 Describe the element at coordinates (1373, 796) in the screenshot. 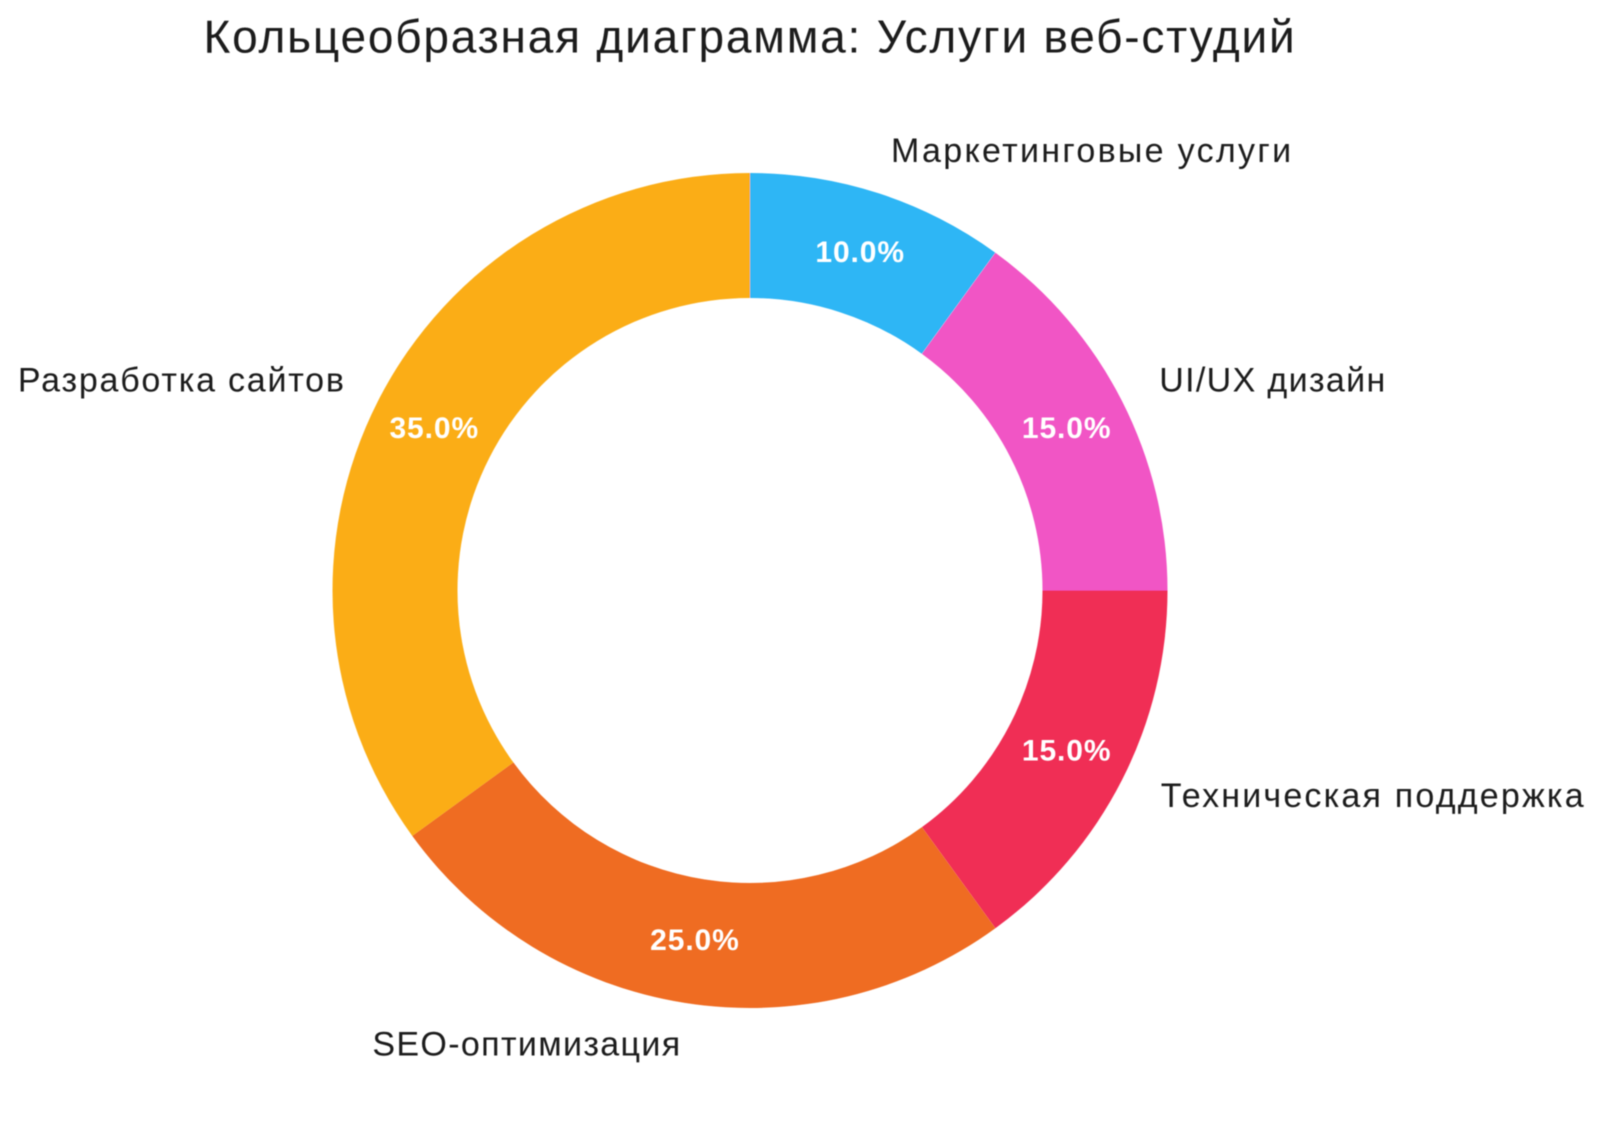

I see `svg-text: Техническая поддержка` at that location.